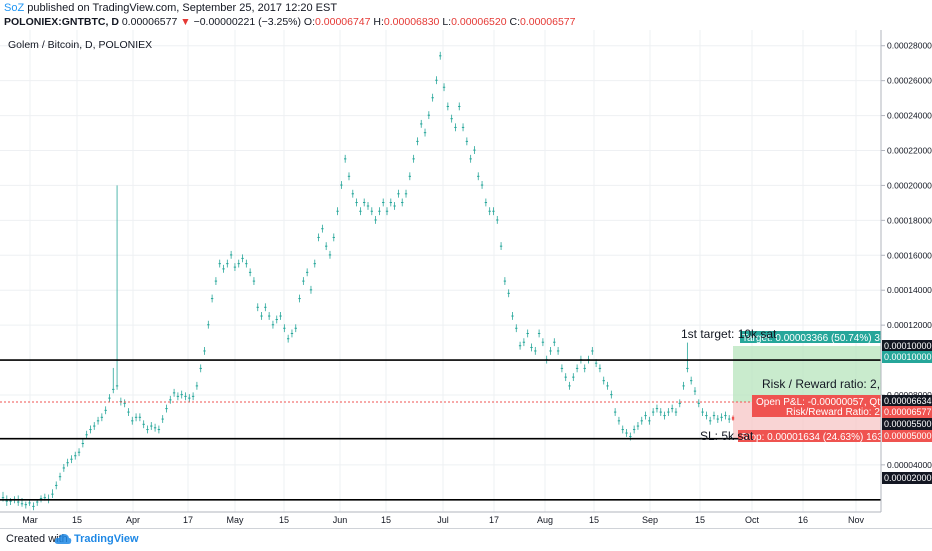 Image resolution: width=932 pixels, height=551 pixels. Describe the element at coordinates (466, 539) in the screenshot. I see `footer: Created with TradingView` at that location.